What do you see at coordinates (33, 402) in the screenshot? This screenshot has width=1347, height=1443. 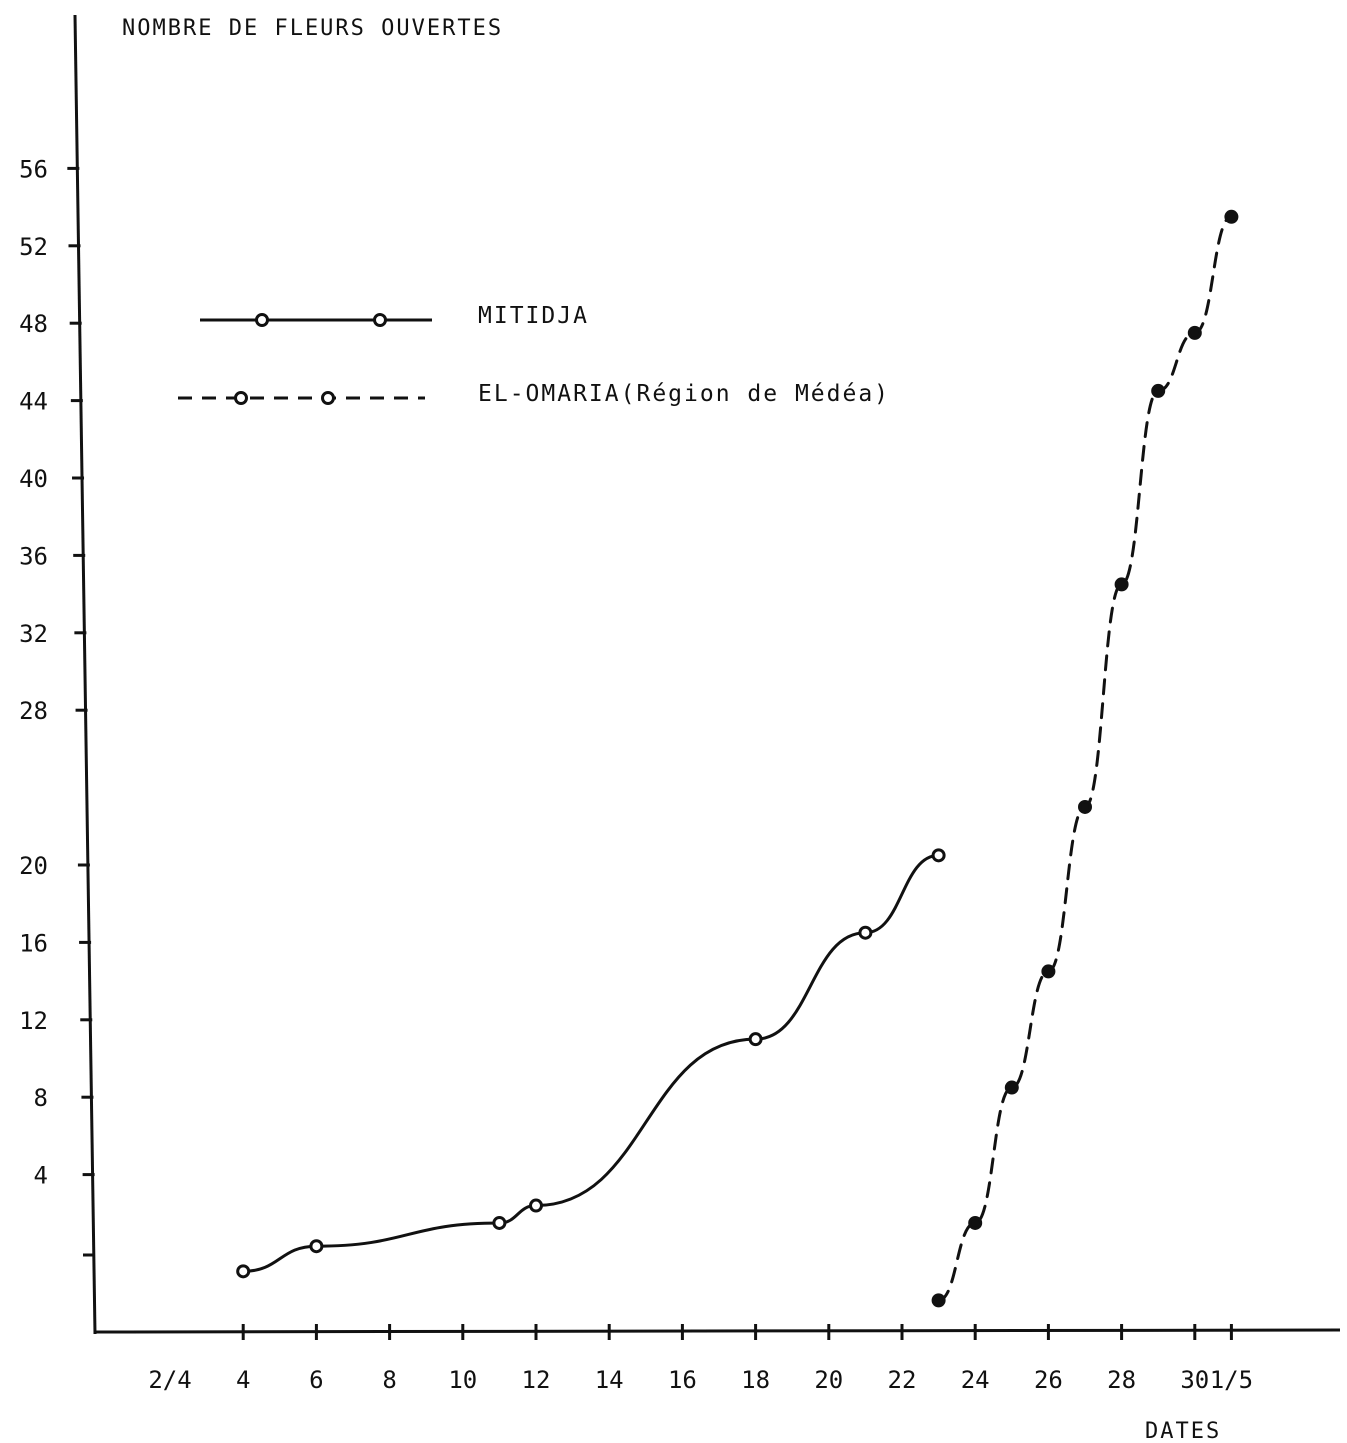 I see `y-tick-label: 44` at bounding box center [33, 402].